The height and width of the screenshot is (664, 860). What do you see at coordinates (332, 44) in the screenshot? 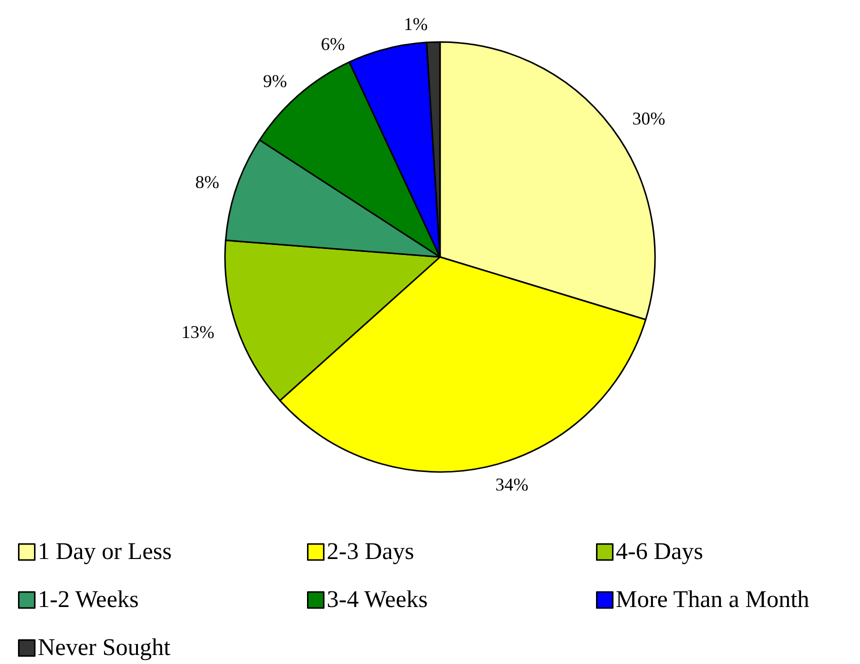
I see `data-label: 6%` at bounding box center [332, 44].